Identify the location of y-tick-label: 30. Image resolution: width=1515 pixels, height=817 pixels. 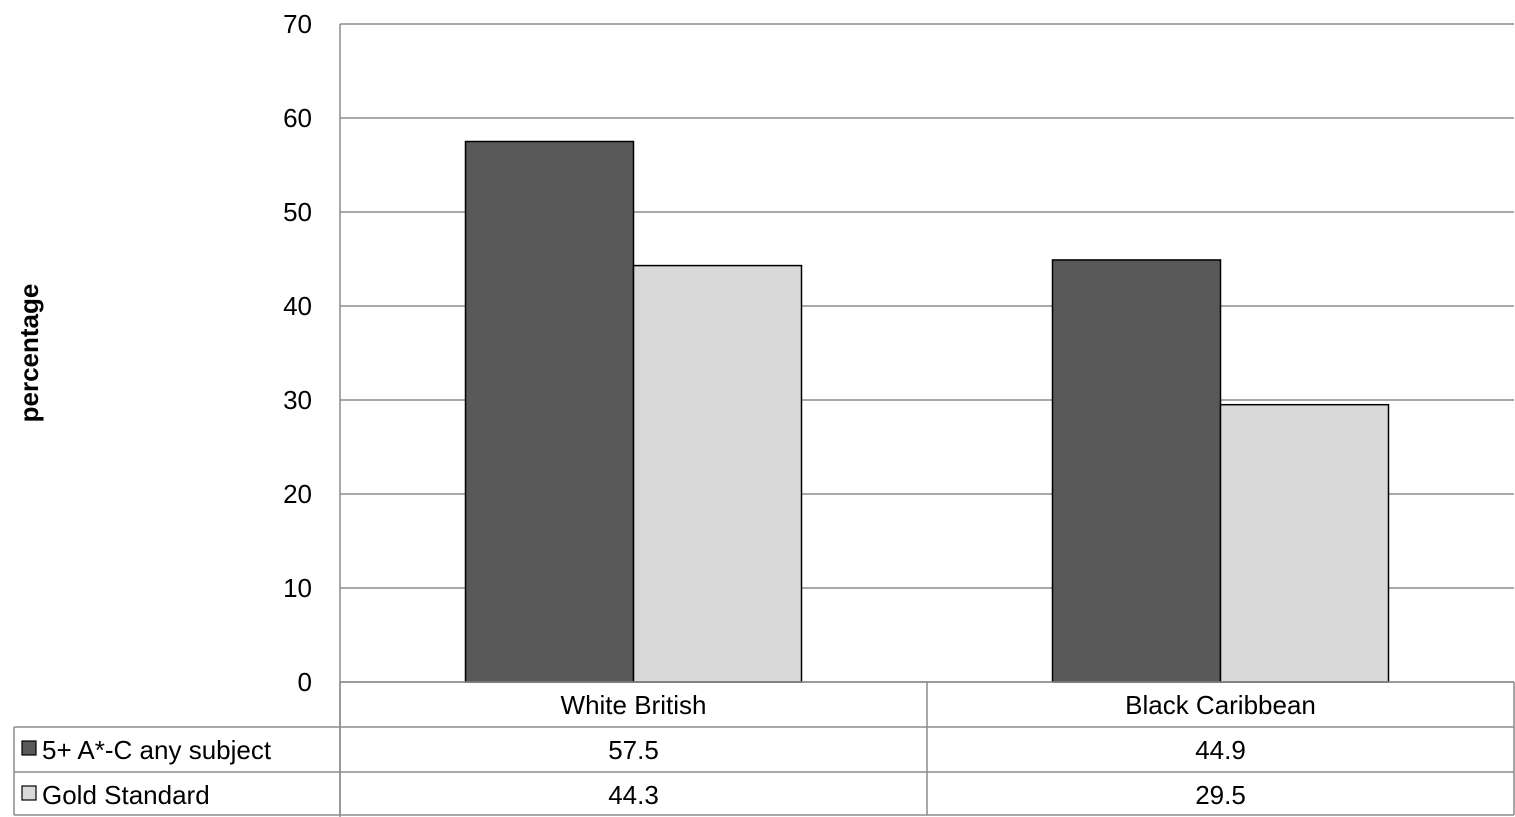
(297, 400).